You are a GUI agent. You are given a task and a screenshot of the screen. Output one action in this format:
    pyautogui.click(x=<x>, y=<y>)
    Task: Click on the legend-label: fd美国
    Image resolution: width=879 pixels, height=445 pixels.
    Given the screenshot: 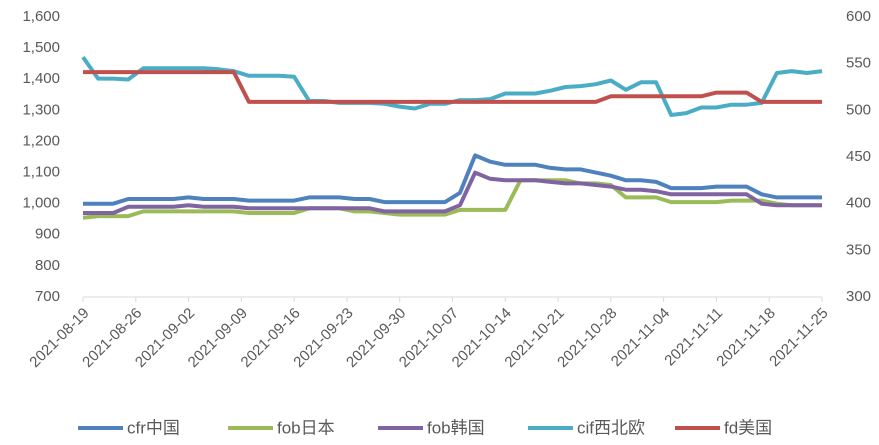 What is the action you would take?
    pyautogui.click(x=748, y=427)
    